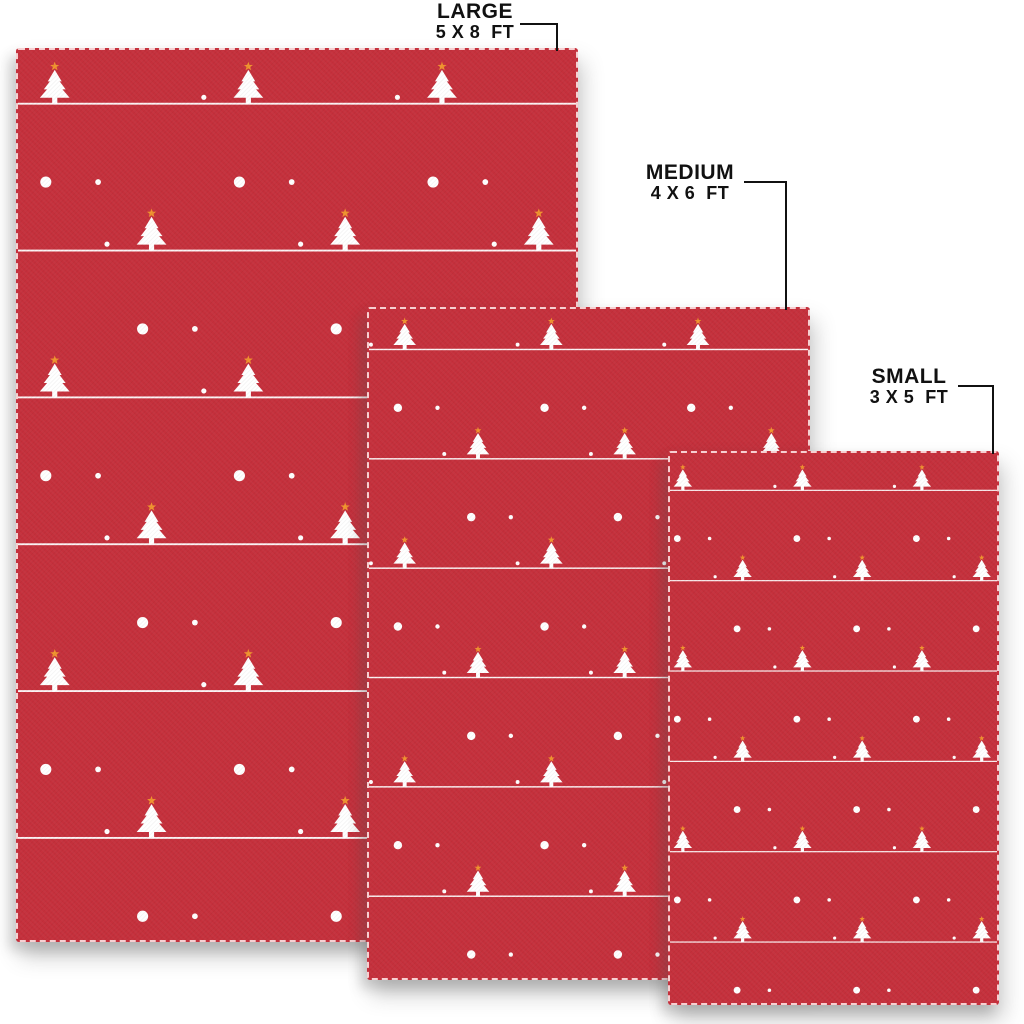 This screenshot has width=1024, height=1024. I want to click on callout-small-connector-horizontal, so click(976, 386).